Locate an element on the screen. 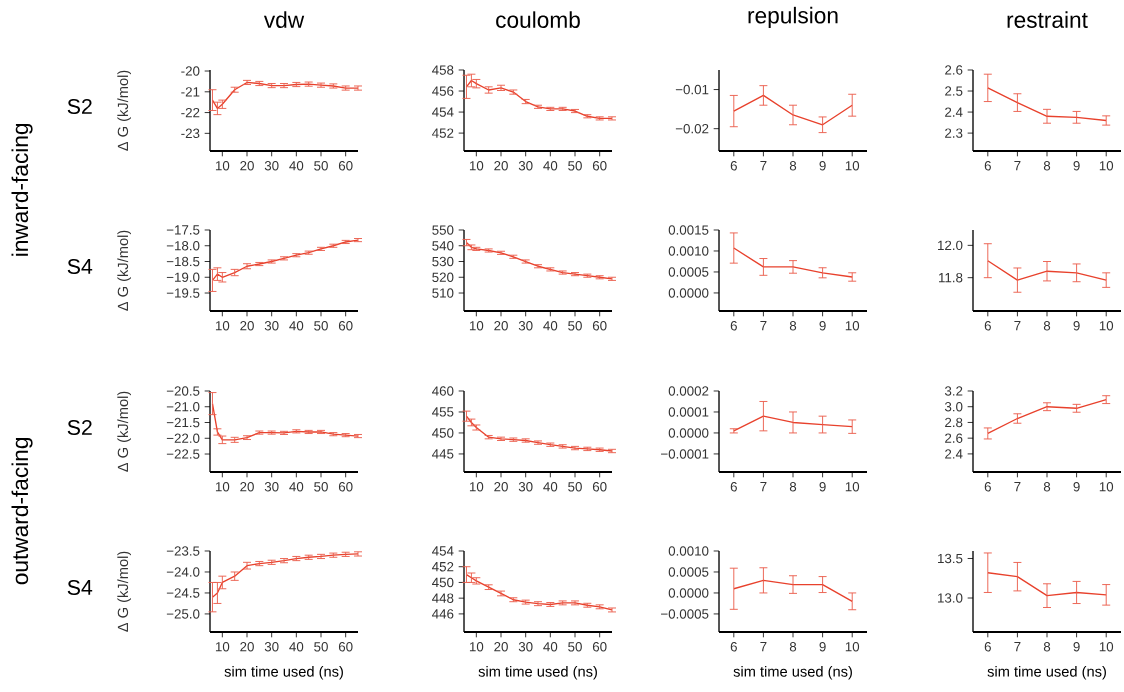 This screenshot has height=692, width=1124. y-tick-label: 11.8 is located at coordinates (951, 277).